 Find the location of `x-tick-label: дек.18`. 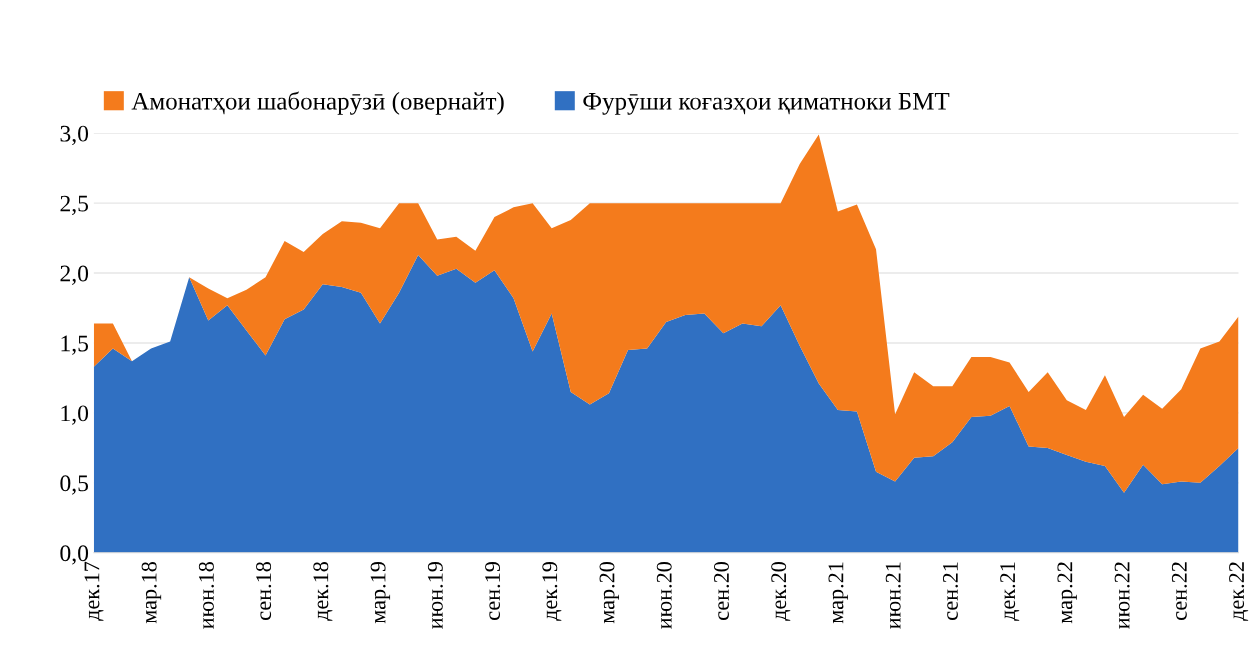

x-tick-label: дек.18 is located at coordinates (323, 591).